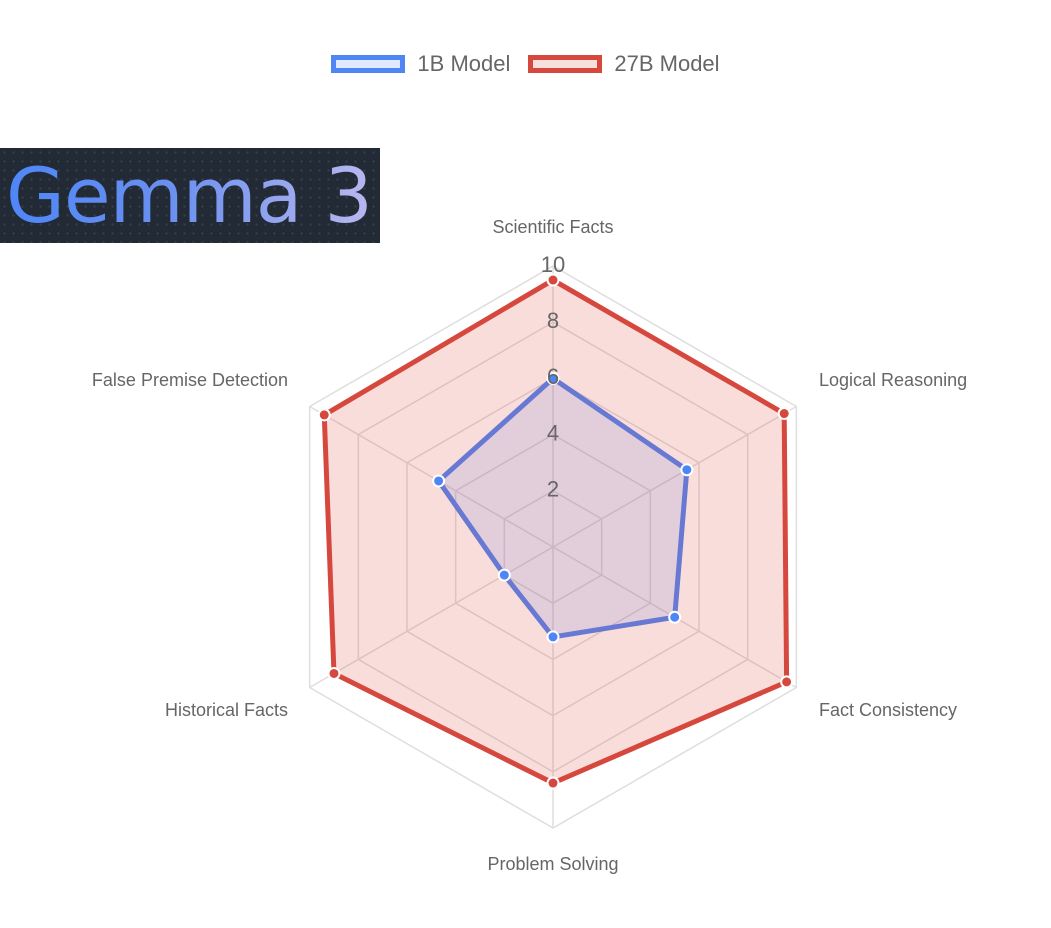  I want to click on axis-label: Logical Reasoning, so click(893, 380).